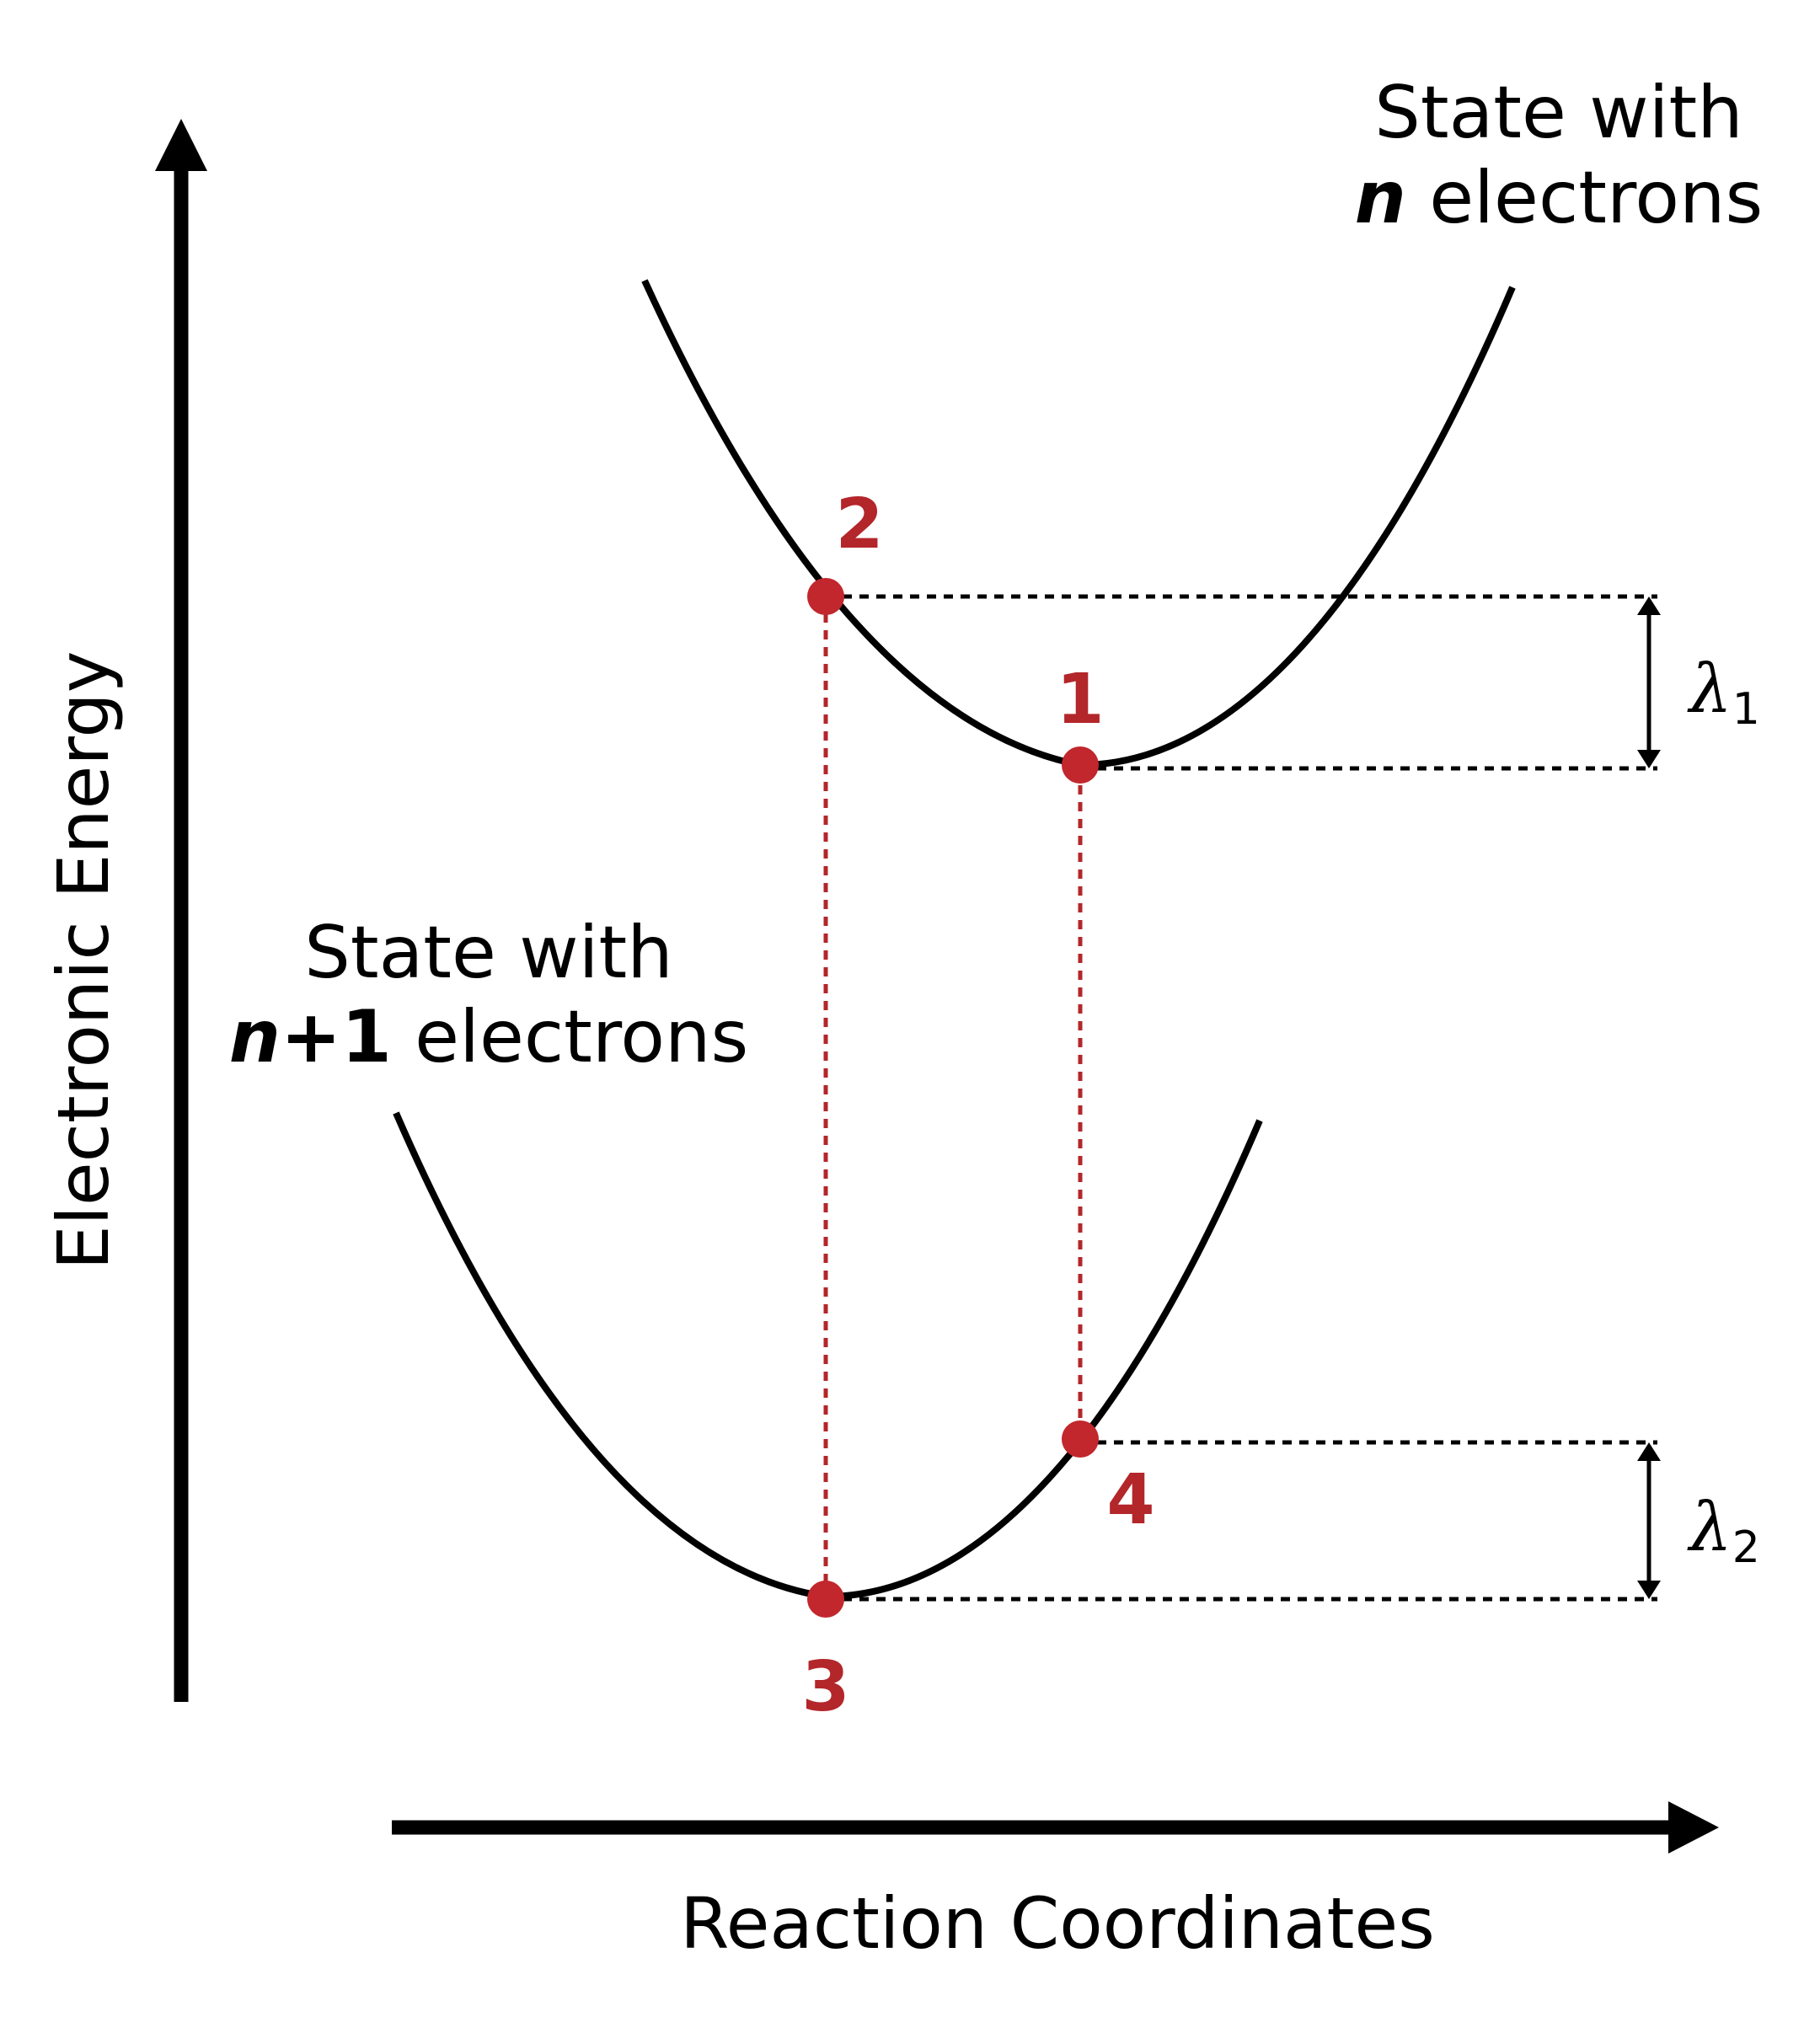  Describe the element at coordinates (825, 1687) in the screenshot. I see `point-3-label: 3` at that location.